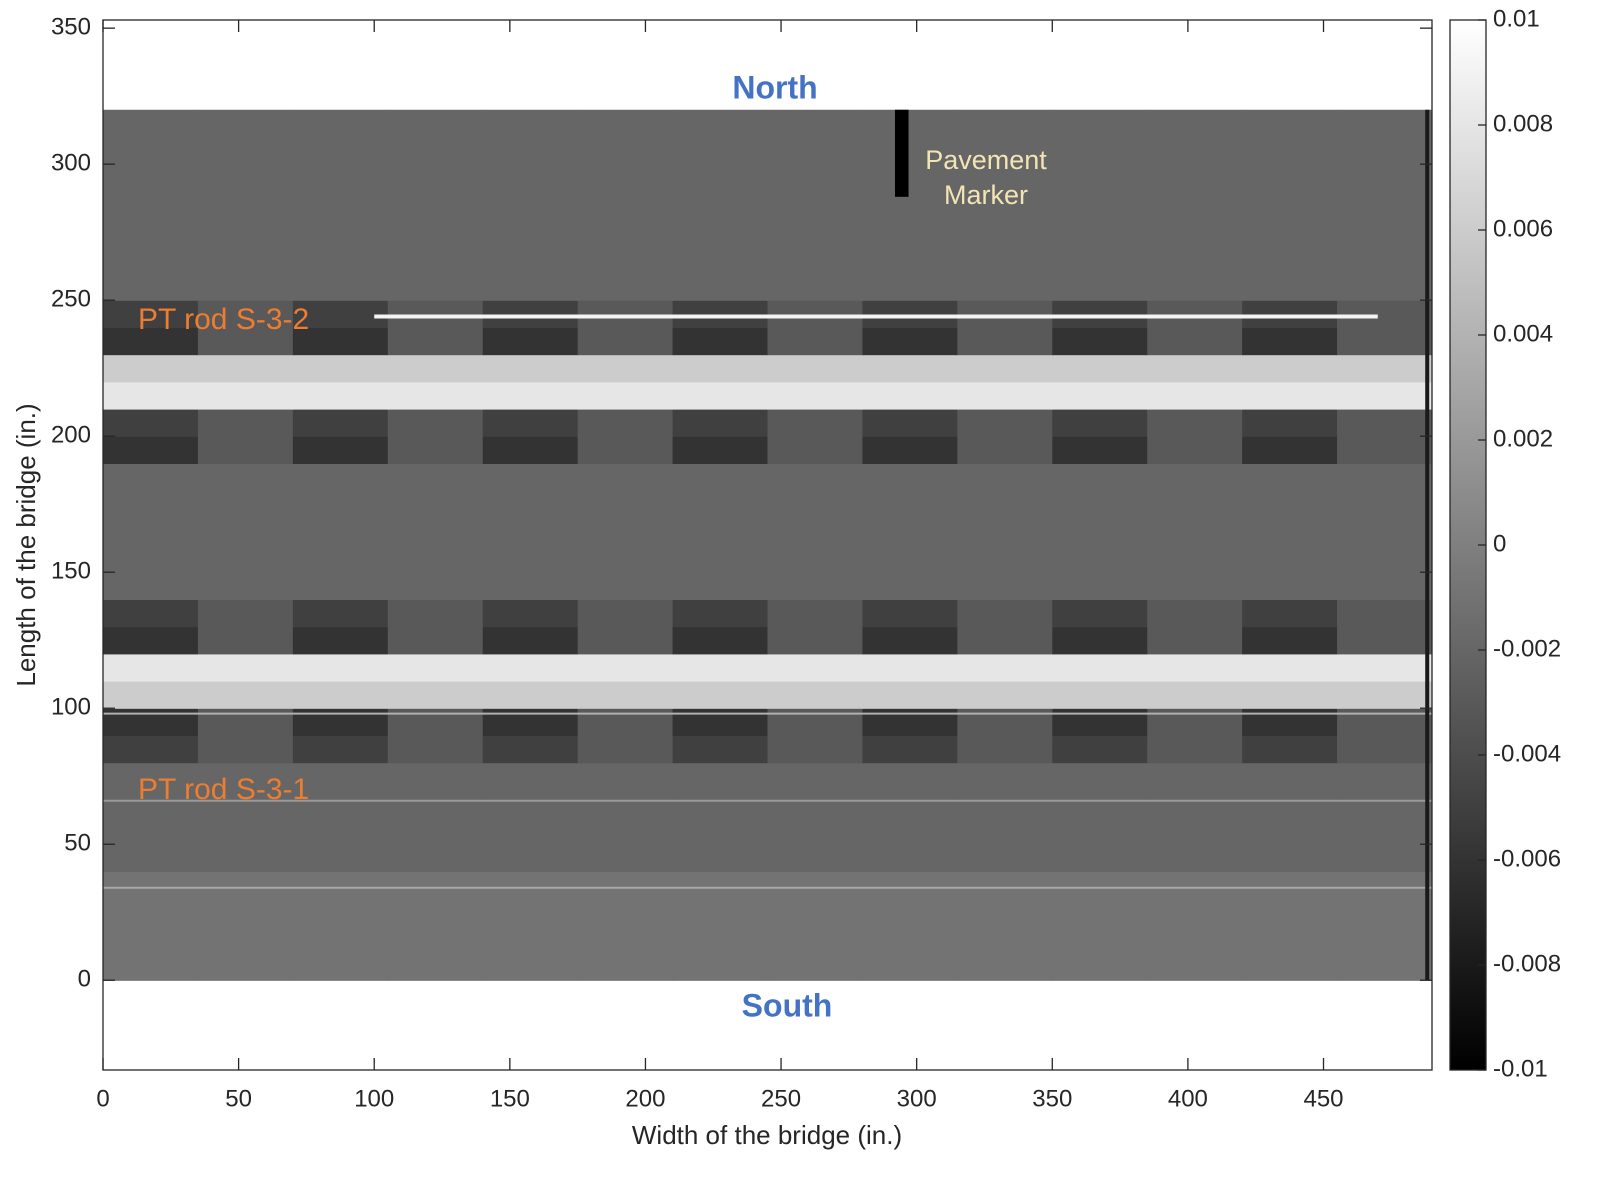 This screenshot has height=1198, width=1619. What do you see at coordinates (223, 319) in the screenshot?
I see `rod-label: PT rod S-3-2` at bounding box center [223, 319].